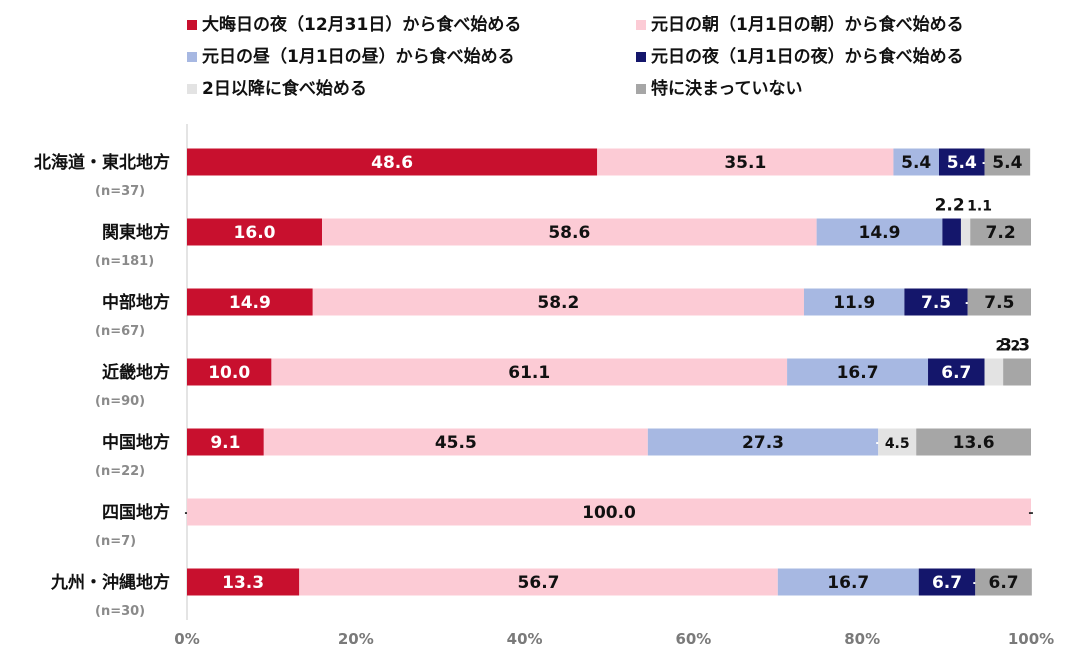 This screenshot has height=662, width=1074. I want to click on bar-segment-r1-s2, so click(745, 162).